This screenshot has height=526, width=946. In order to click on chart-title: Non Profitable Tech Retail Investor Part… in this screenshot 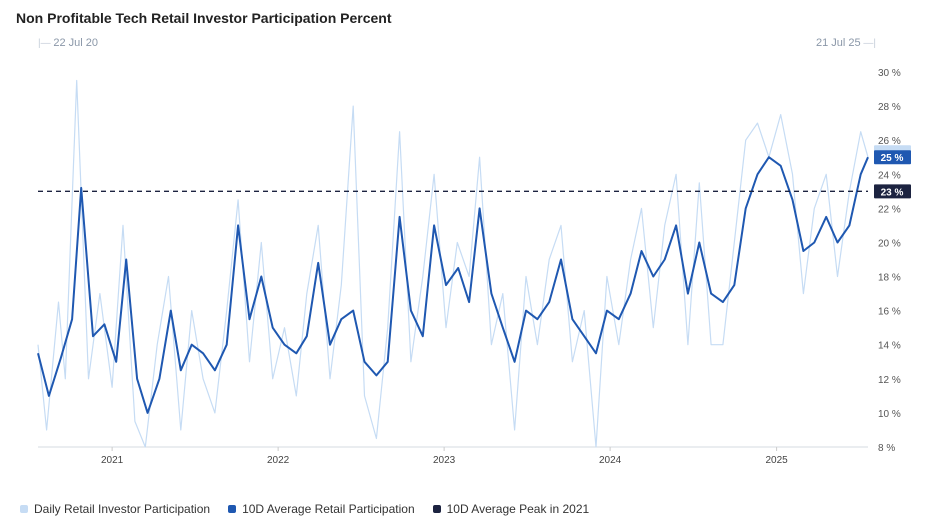, I will do `click(204, 18)`.